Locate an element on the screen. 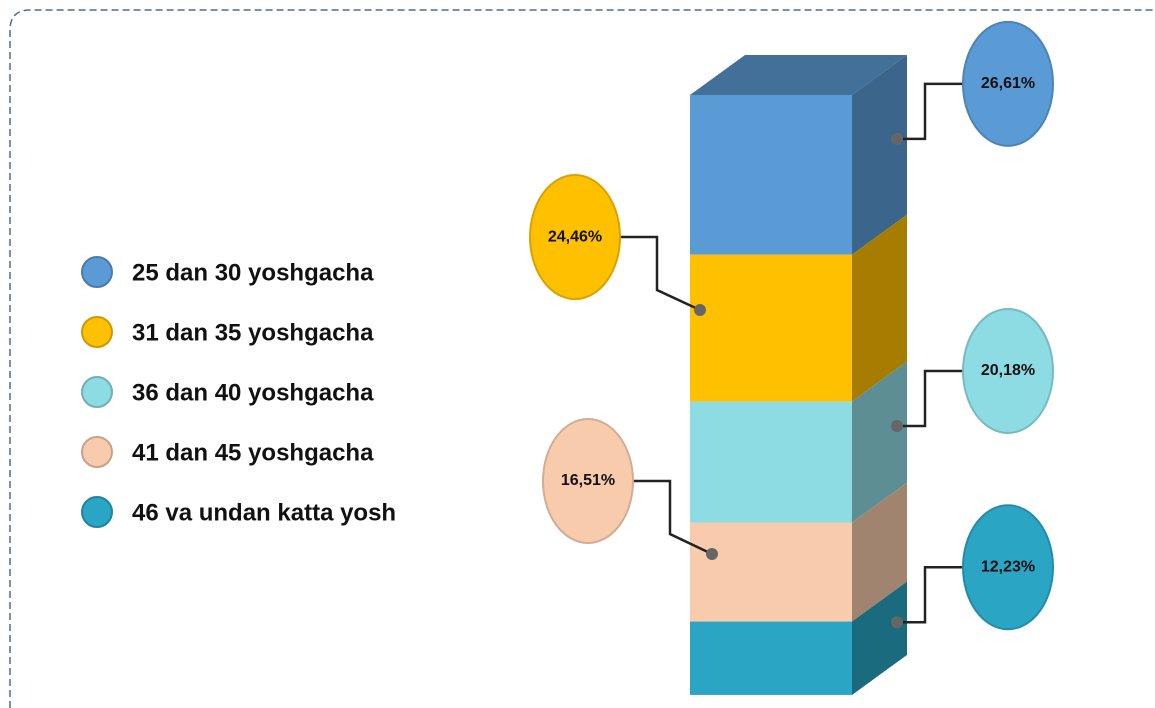  legend-label: 46 va undan katta yosh is located at coordinates (264, 512).